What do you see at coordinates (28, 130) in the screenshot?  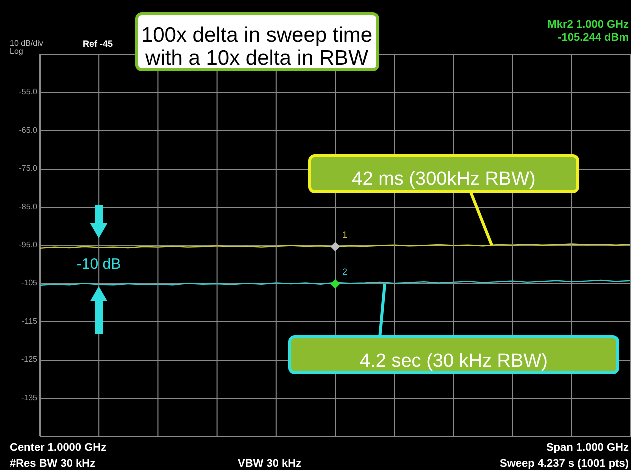 I see `y-tick-label: -65.0` at bounding box center [28, 130].